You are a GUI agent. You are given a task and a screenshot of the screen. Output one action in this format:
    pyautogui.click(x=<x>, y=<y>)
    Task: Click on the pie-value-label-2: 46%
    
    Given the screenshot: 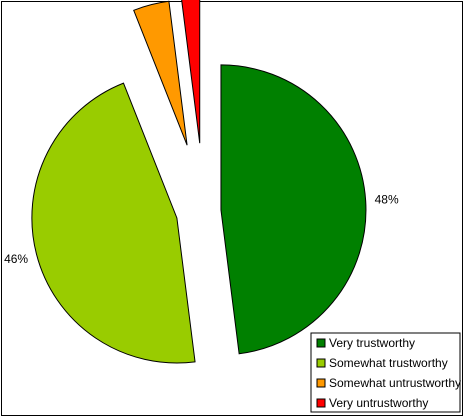 What is the action you would take?
    pyautogui.click(x=16, y=259)
    